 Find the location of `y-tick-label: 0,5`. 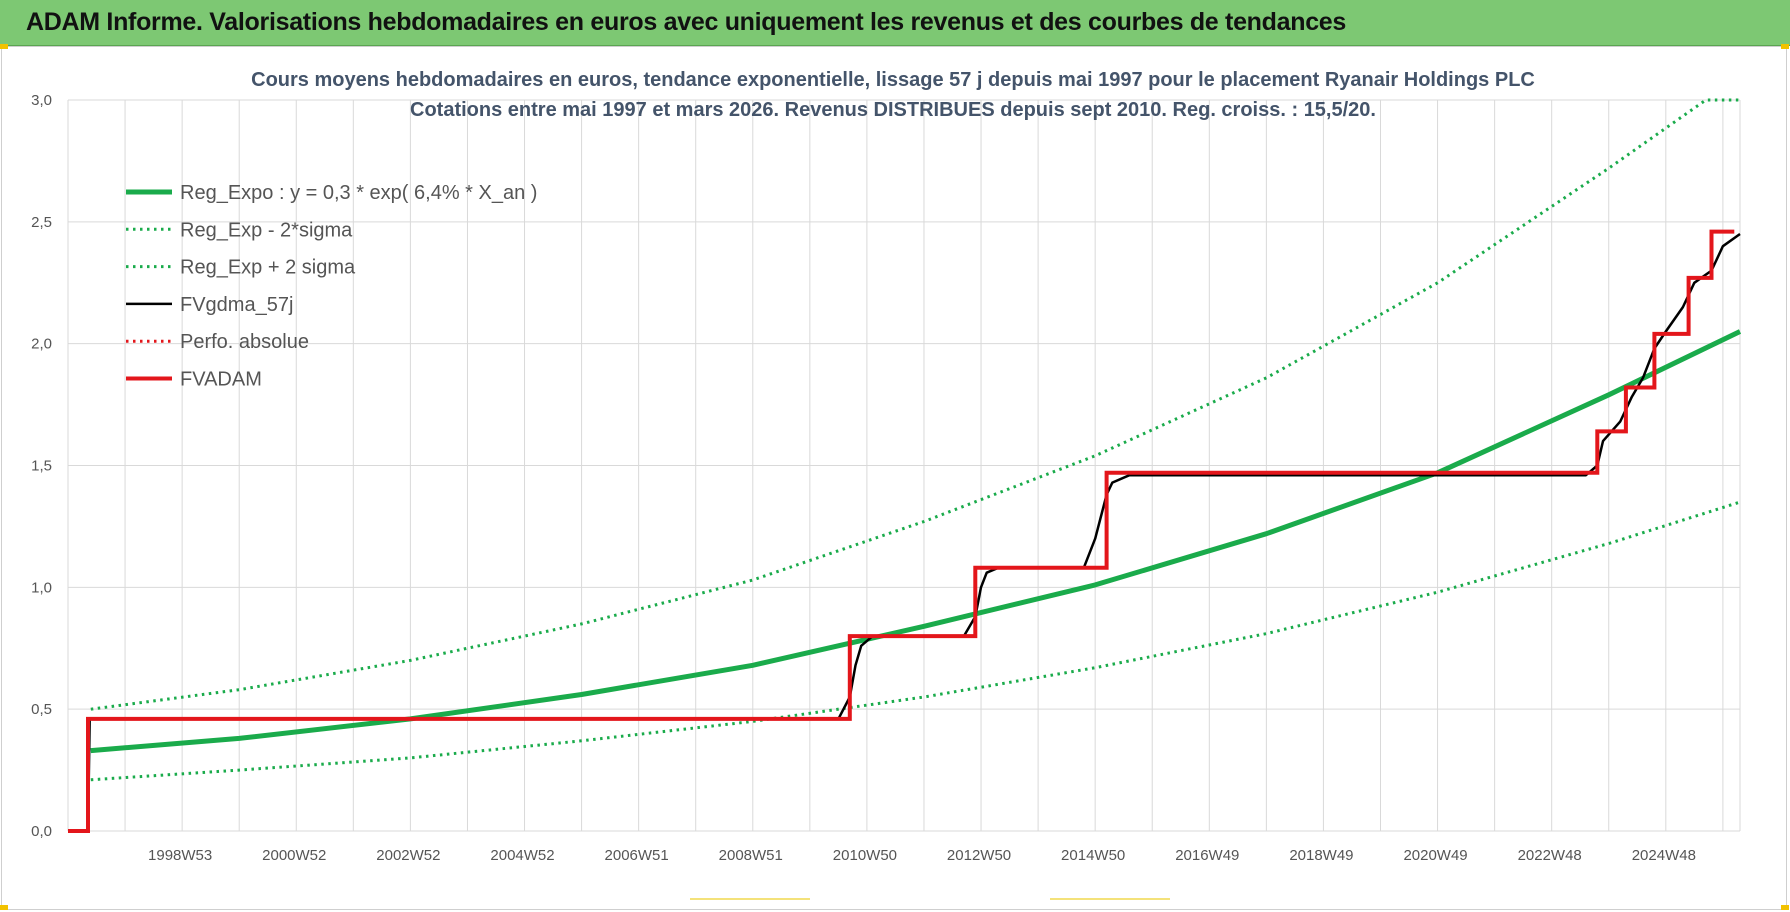

y-tick-label: 0,5 is located at coordinates (41, 709).